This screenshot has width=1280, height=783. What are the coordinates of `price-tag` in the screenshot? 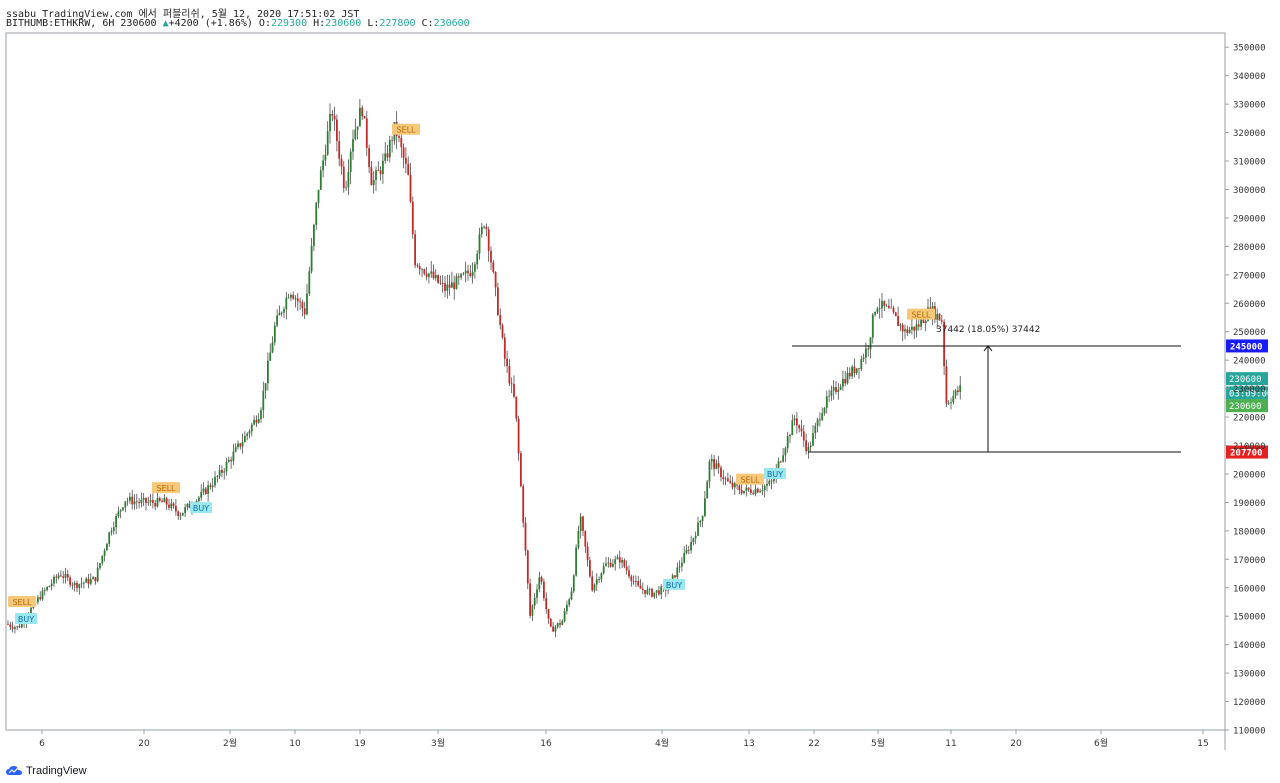 It's located at (1247, 379).